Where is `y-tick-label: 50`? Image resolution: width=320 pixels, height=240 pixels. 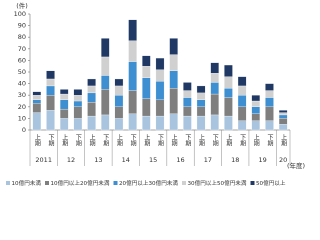 y-tick-label: 50 is located at coordinates (22, 72).